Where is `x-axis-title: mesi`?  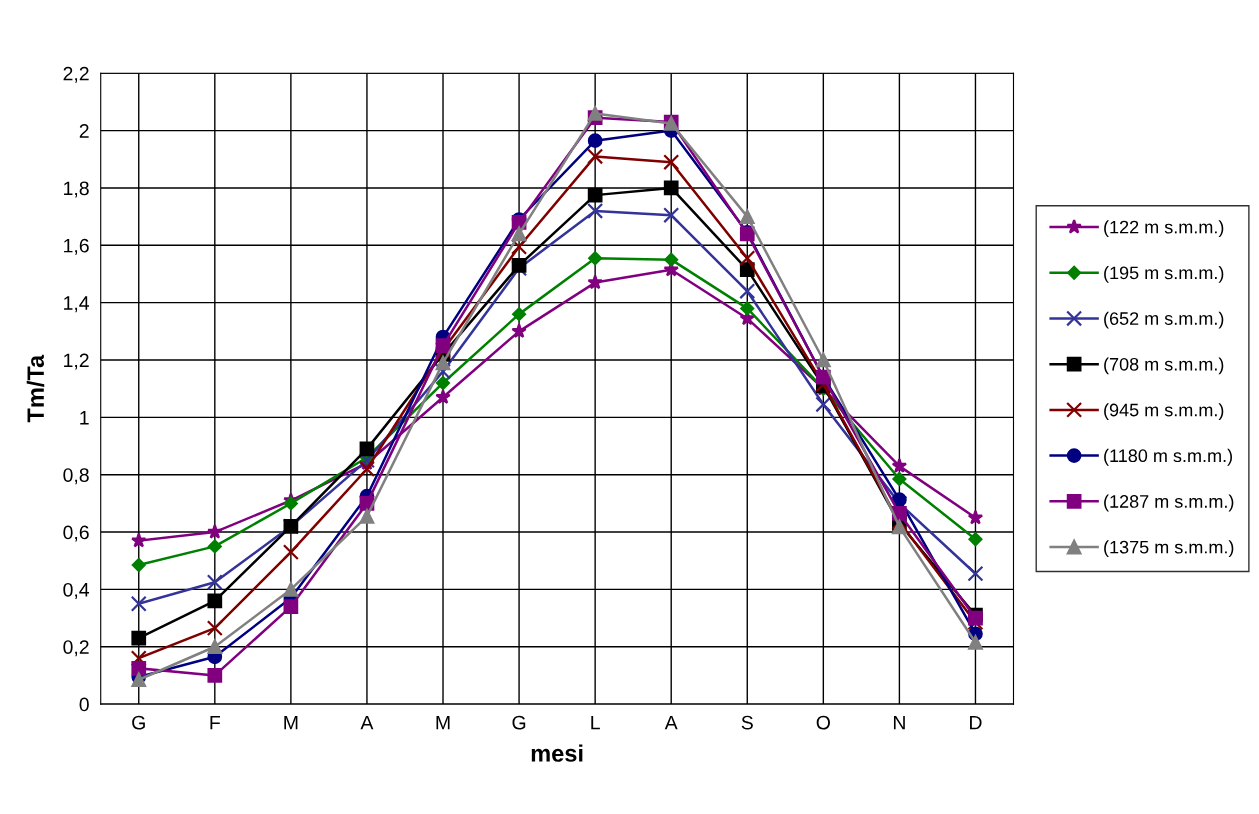
x-axis-title: mesi is located at coordinates (557, 753).